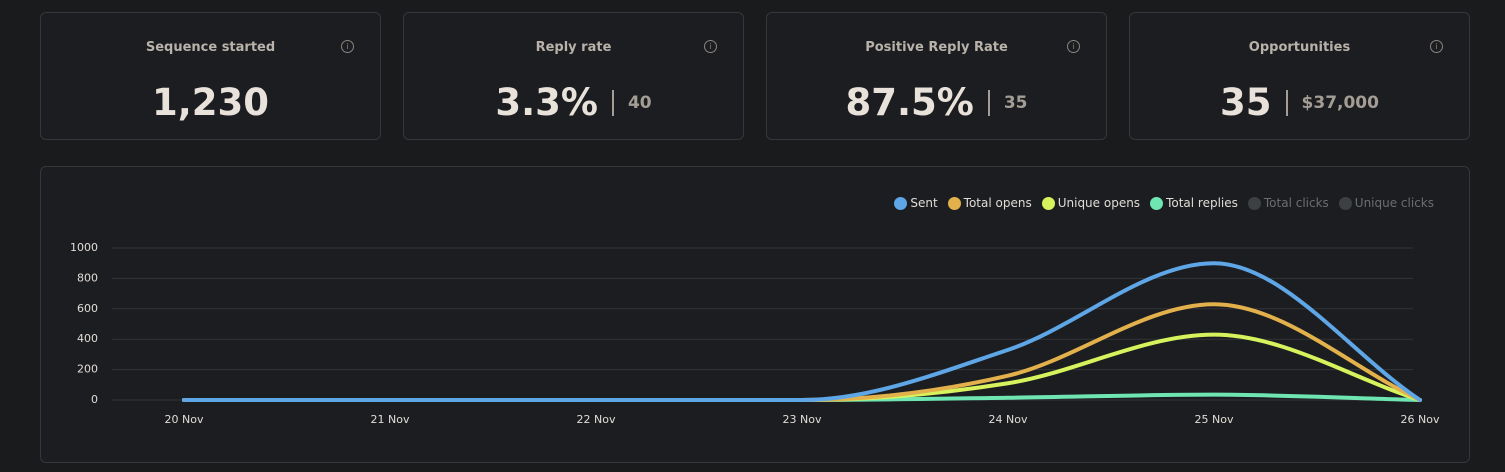  Describe the element at coordinates (1299, 47) in the screenshot. I see `card-title: Opportunities` at that location.